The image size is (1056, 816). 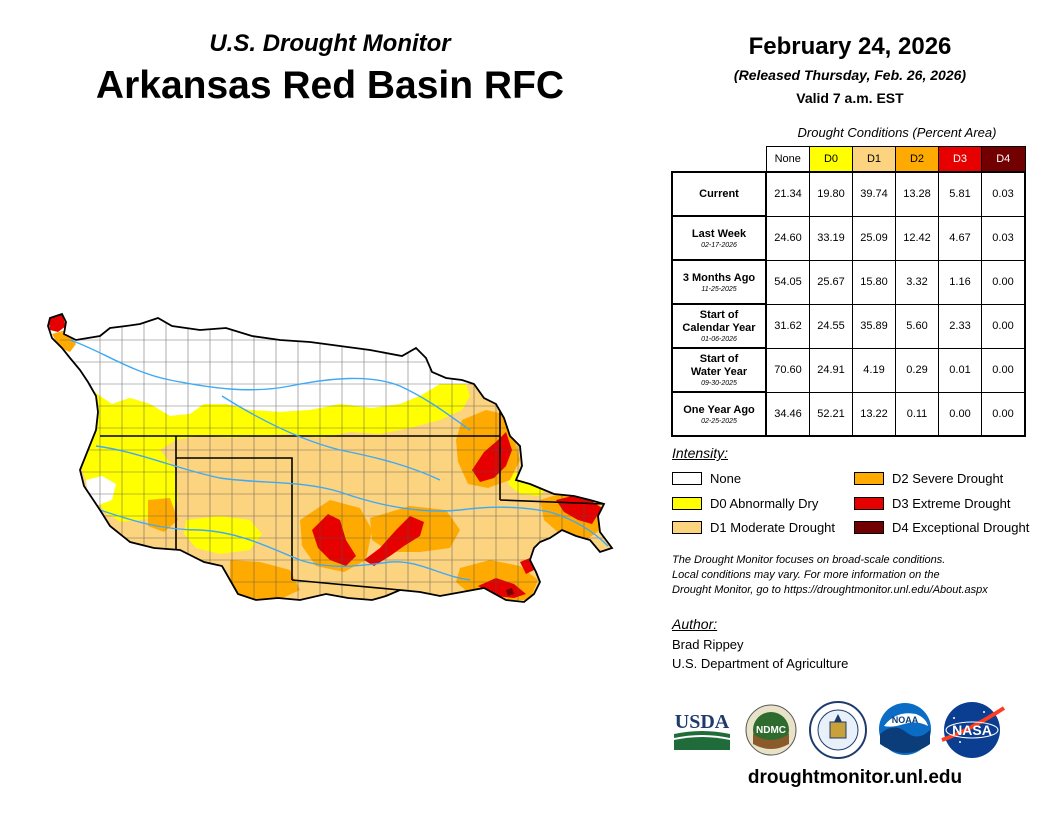 I want to click on legend-item-d4: D4 Exceptional Drought, so click(x=941, y=527).